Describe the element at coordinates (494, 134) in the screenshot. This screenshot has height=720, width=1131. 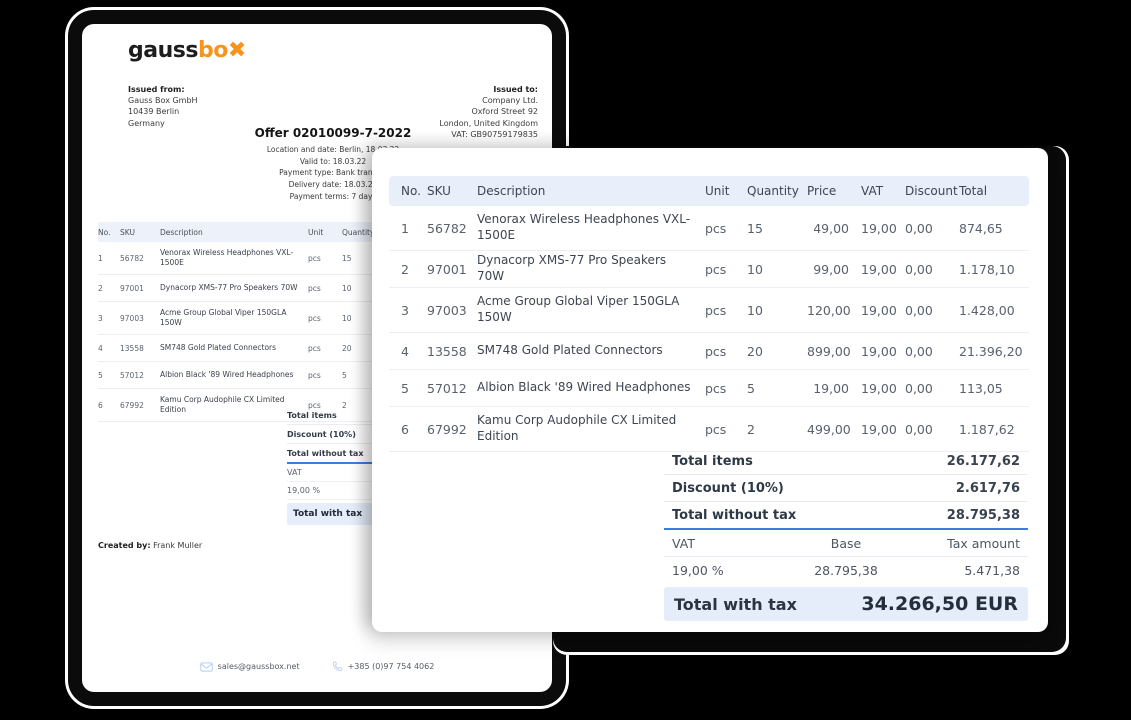
I see `issued-to-vat: VAT: GB90759179835` at that location.